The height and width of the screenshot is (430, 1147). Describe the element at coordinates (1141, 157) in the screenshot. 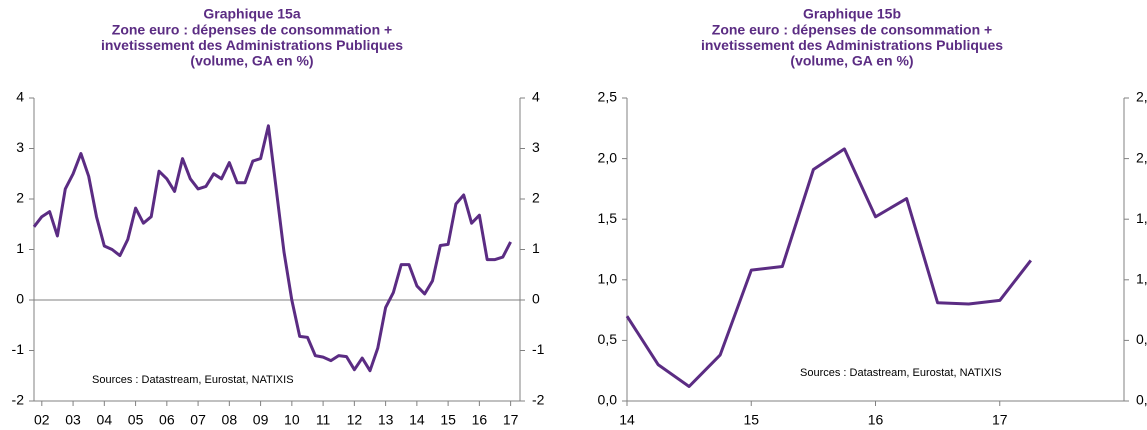

I see `y2-tick-label: 2,0` at that location.